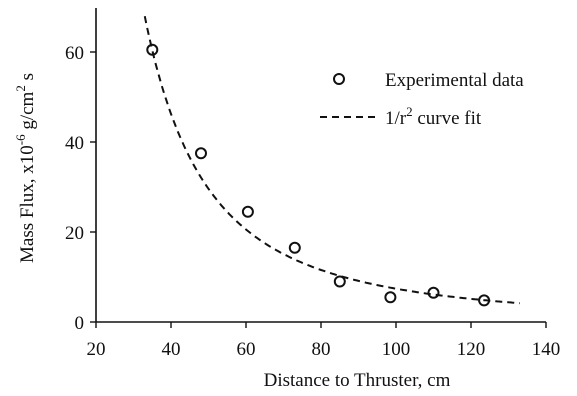  I want to click on legend: Experimental data 1/r2 curve fit, so click(422, 99).